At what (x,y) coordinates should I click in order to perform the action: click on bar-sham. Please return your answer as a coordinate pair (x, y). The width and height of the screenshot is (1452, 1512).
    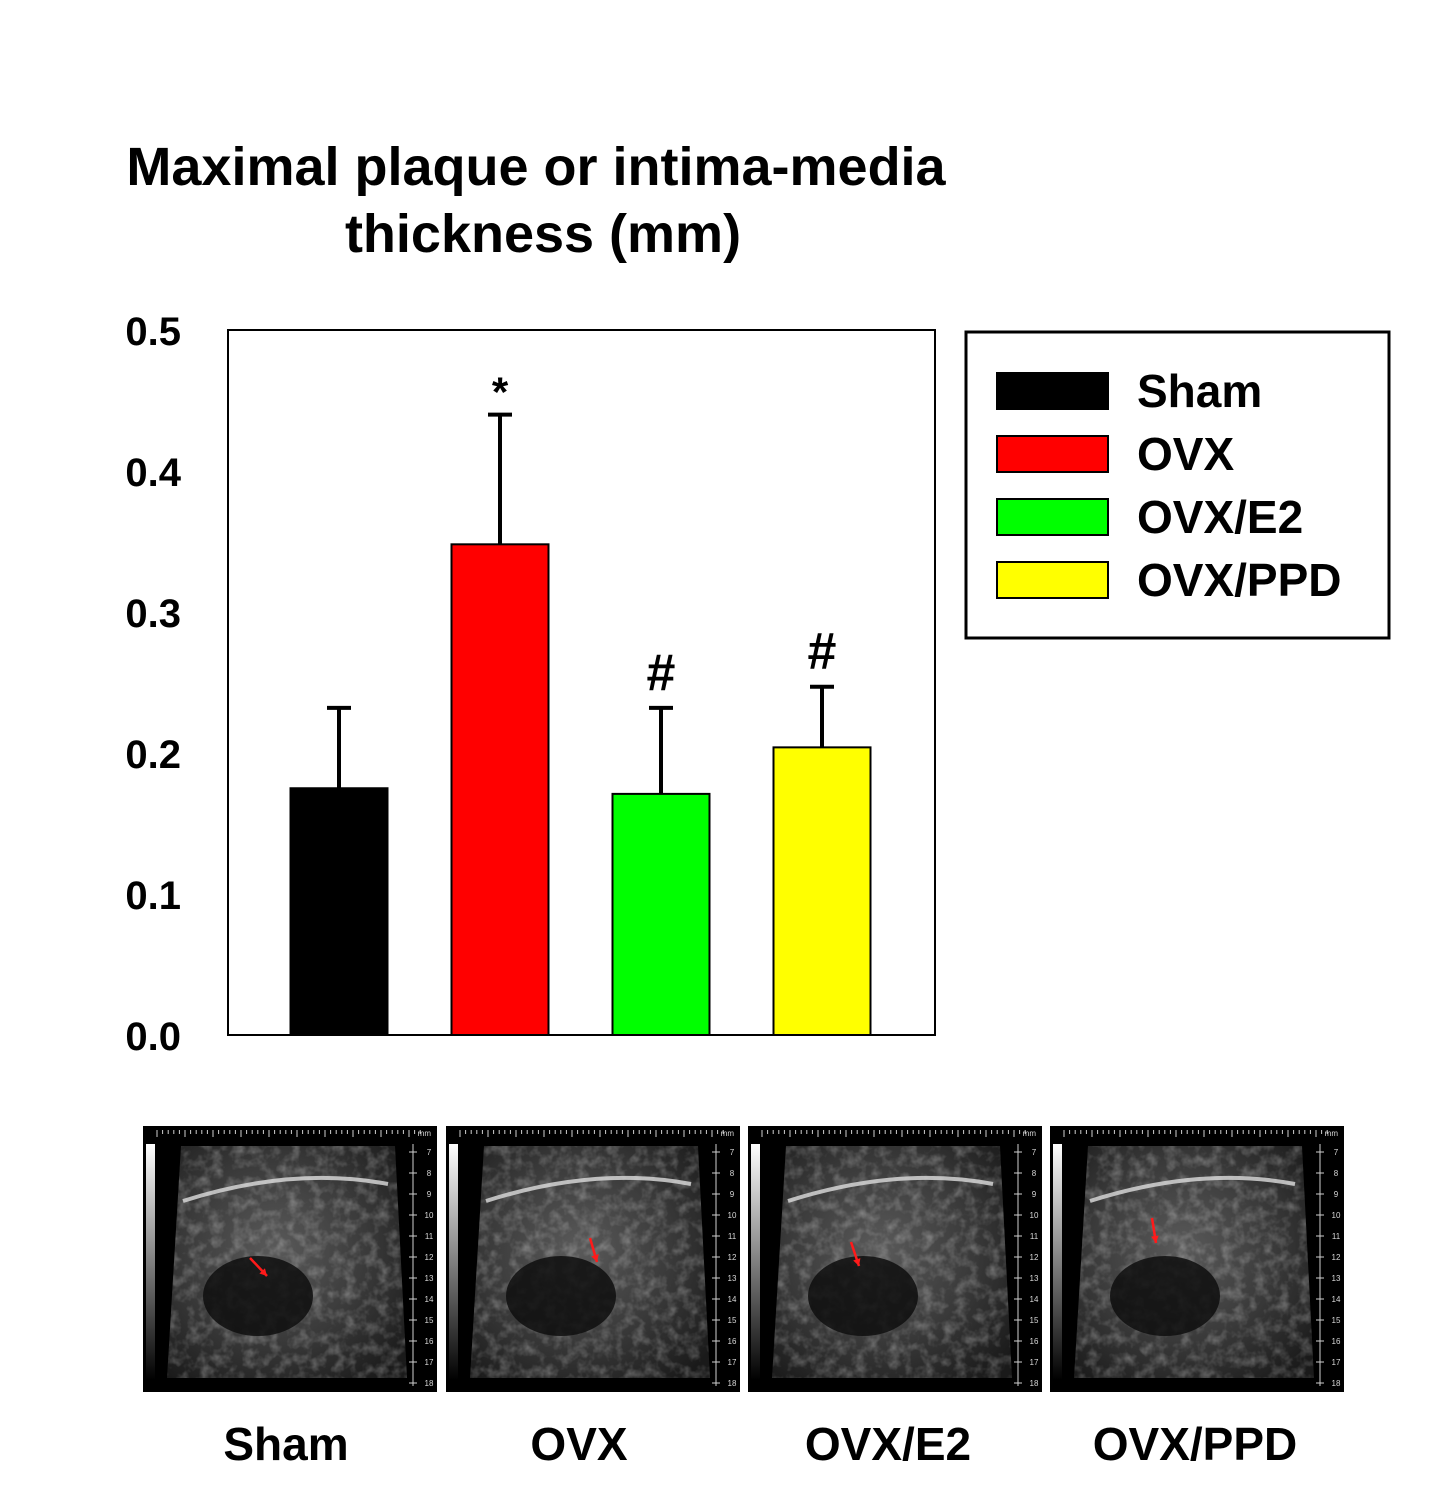
    Looking at the image, I should click on (339, 911).